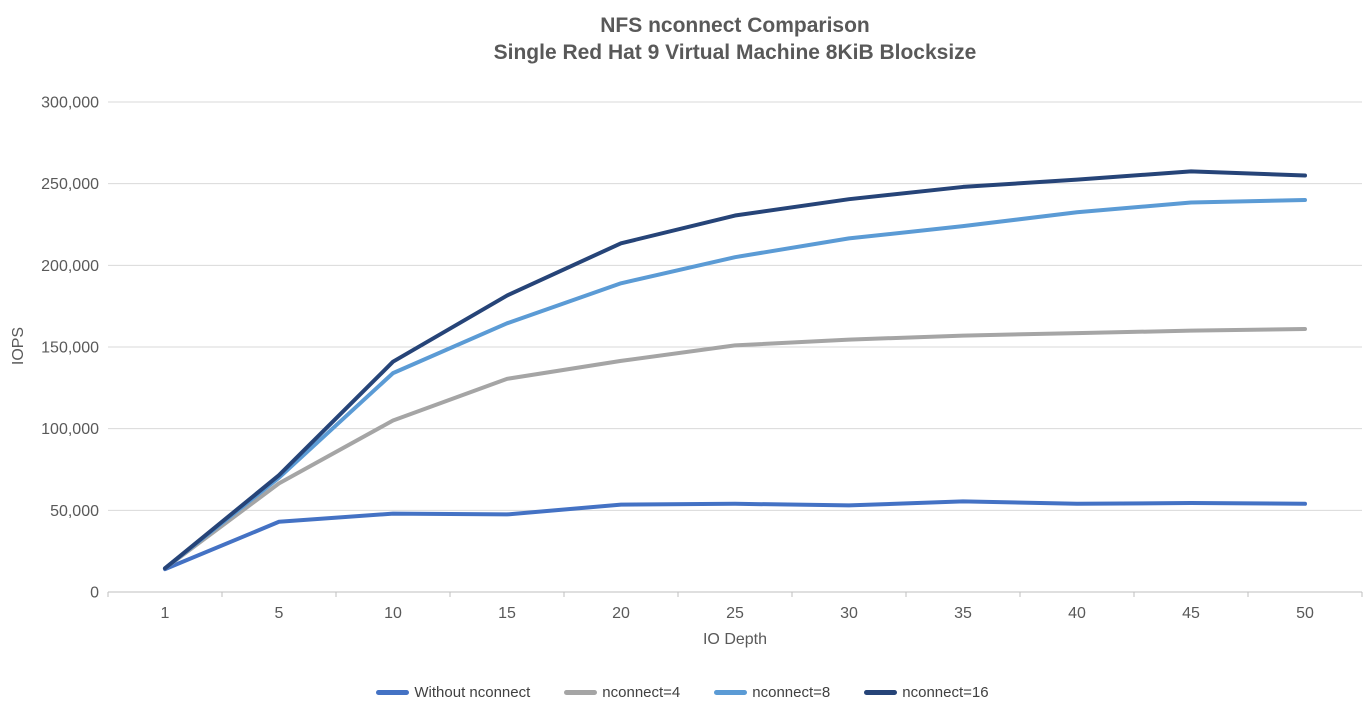  Describe the element at coordinates (70, 266) in the screenshot. I see `y-tick-label: 200,000` at that location.